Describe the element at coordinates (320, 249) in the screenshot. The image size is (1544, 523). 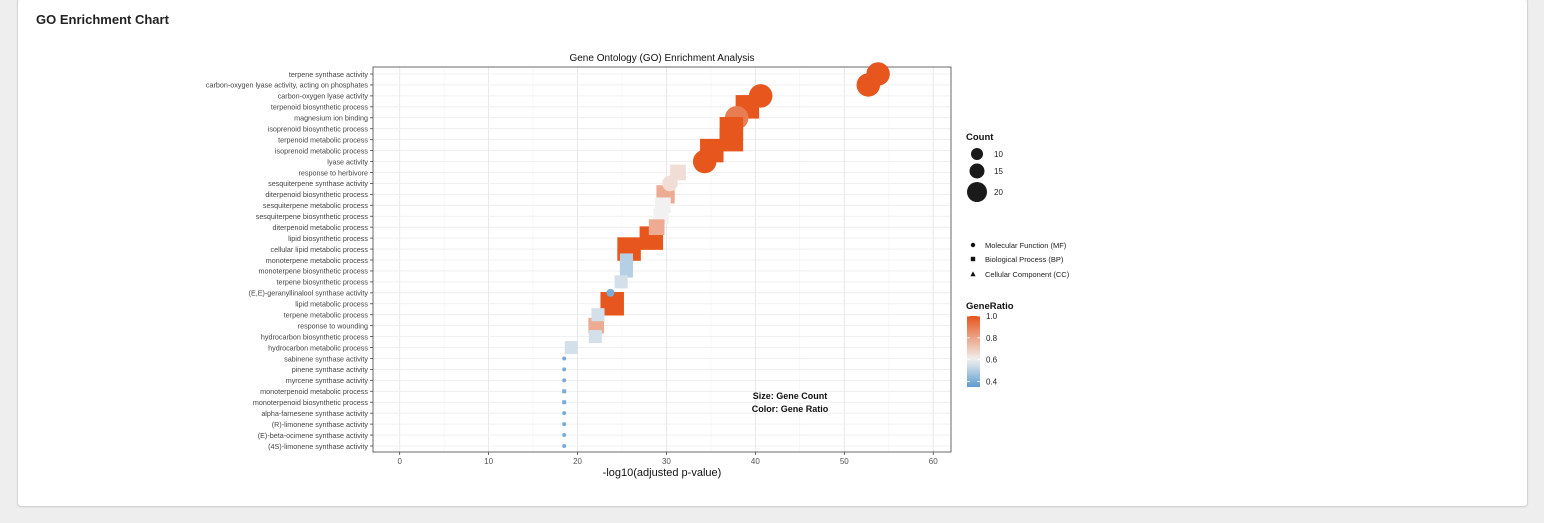
I see `y-tick-label: cellular lipid metabolic process` at that location.